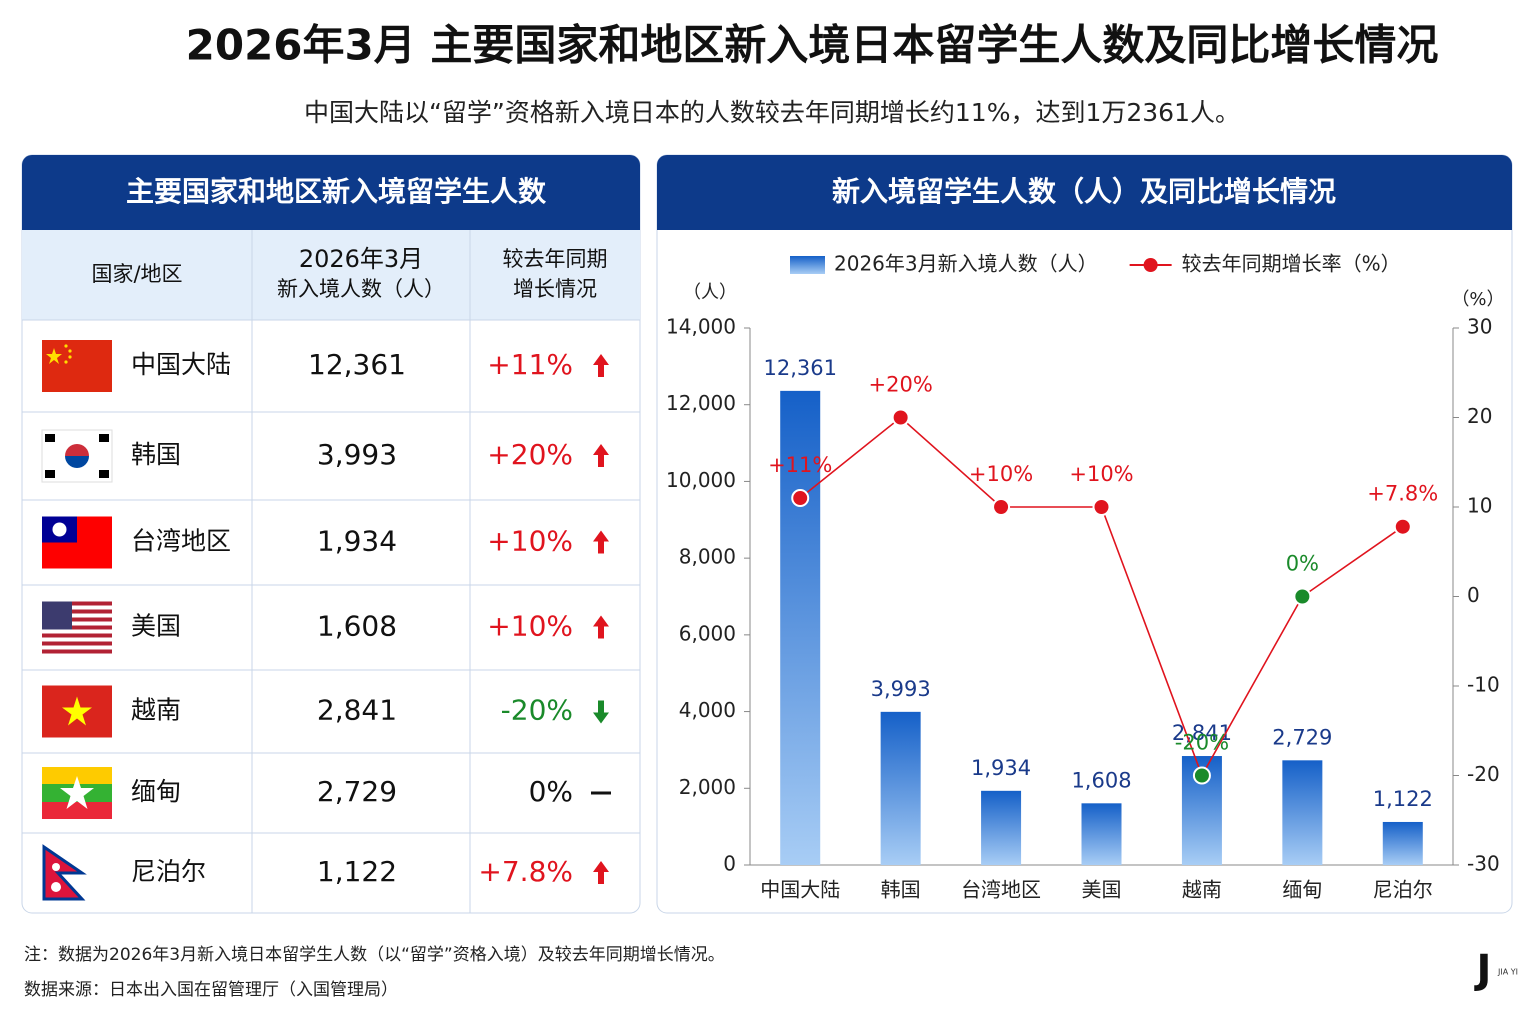 This screenshot has height=1024, width=1536. I want to click on growth-value: 0%, so click(551, 791).